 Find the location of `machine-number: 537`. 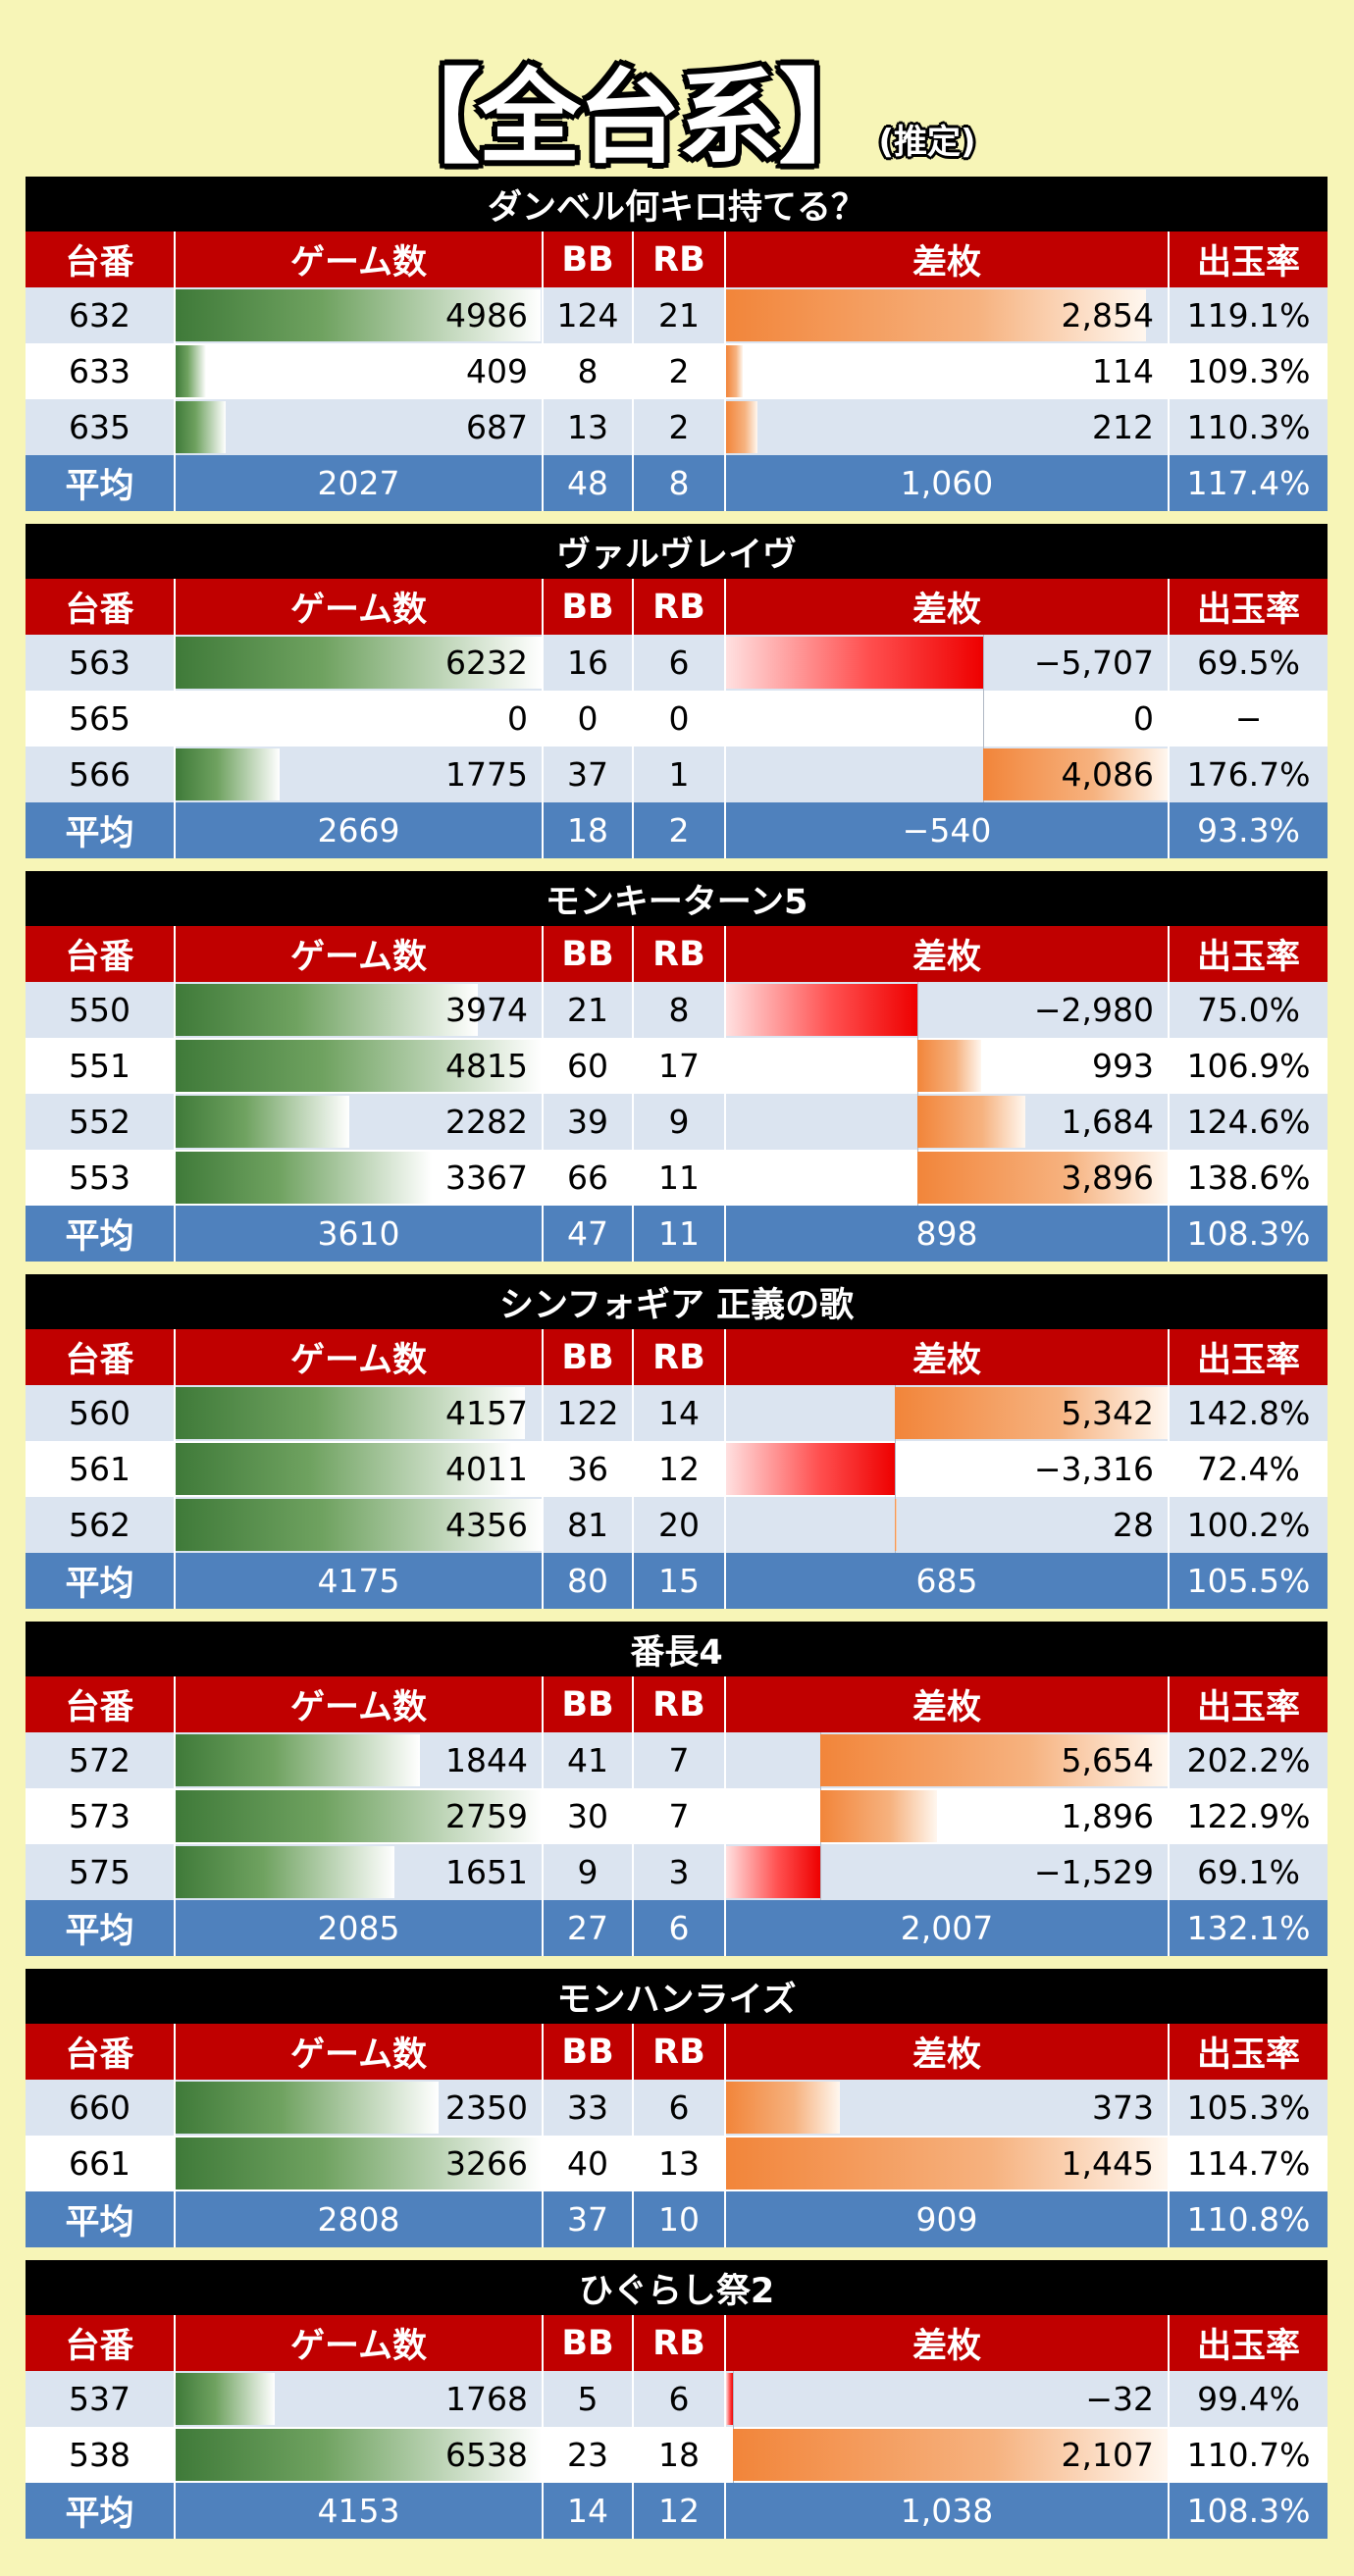

machine-number: 537 is located at coordinates (101, 2399).